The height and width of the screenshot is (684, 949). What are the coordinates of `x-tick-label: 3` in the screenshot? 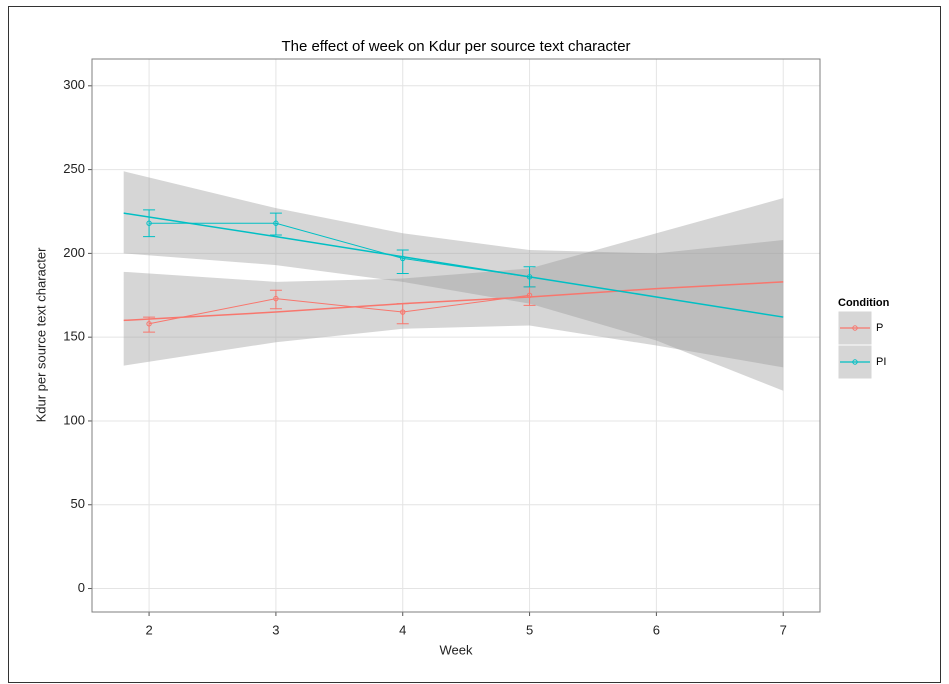 It's located at (275, 629).